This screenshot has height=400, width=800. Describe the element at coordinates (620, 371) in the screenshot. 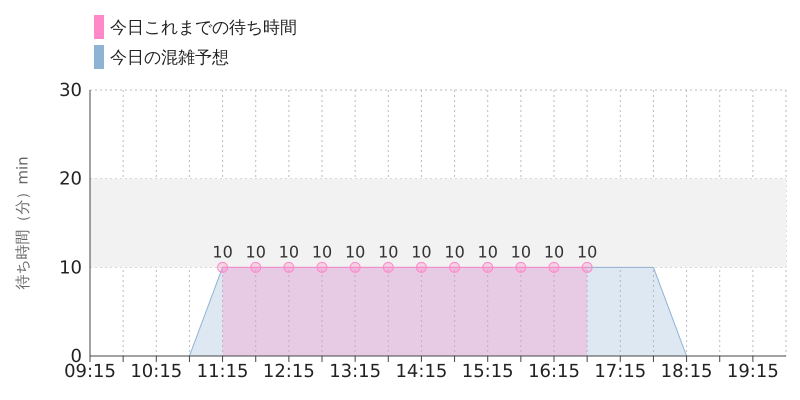

I see `x-tick-label: 17:15` at that location.